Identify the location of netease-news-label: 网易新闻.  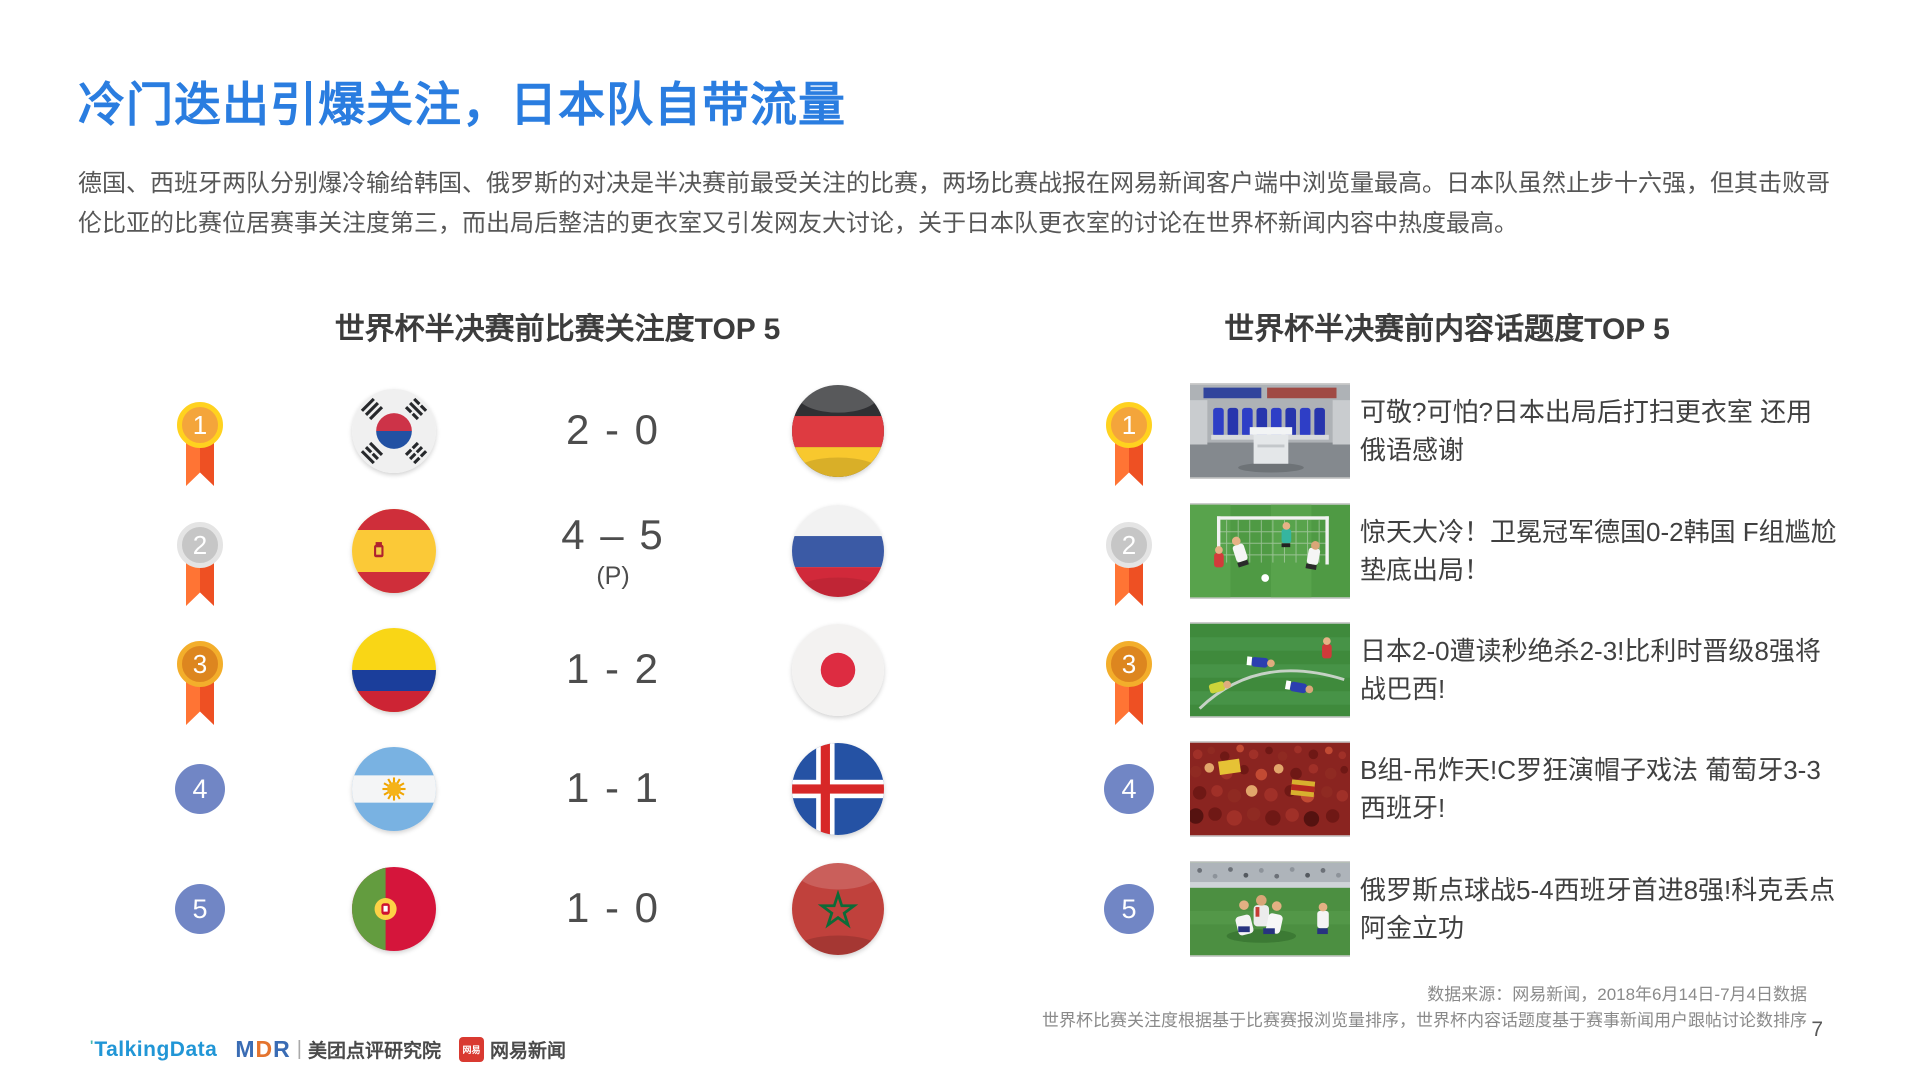
(527, 1051).